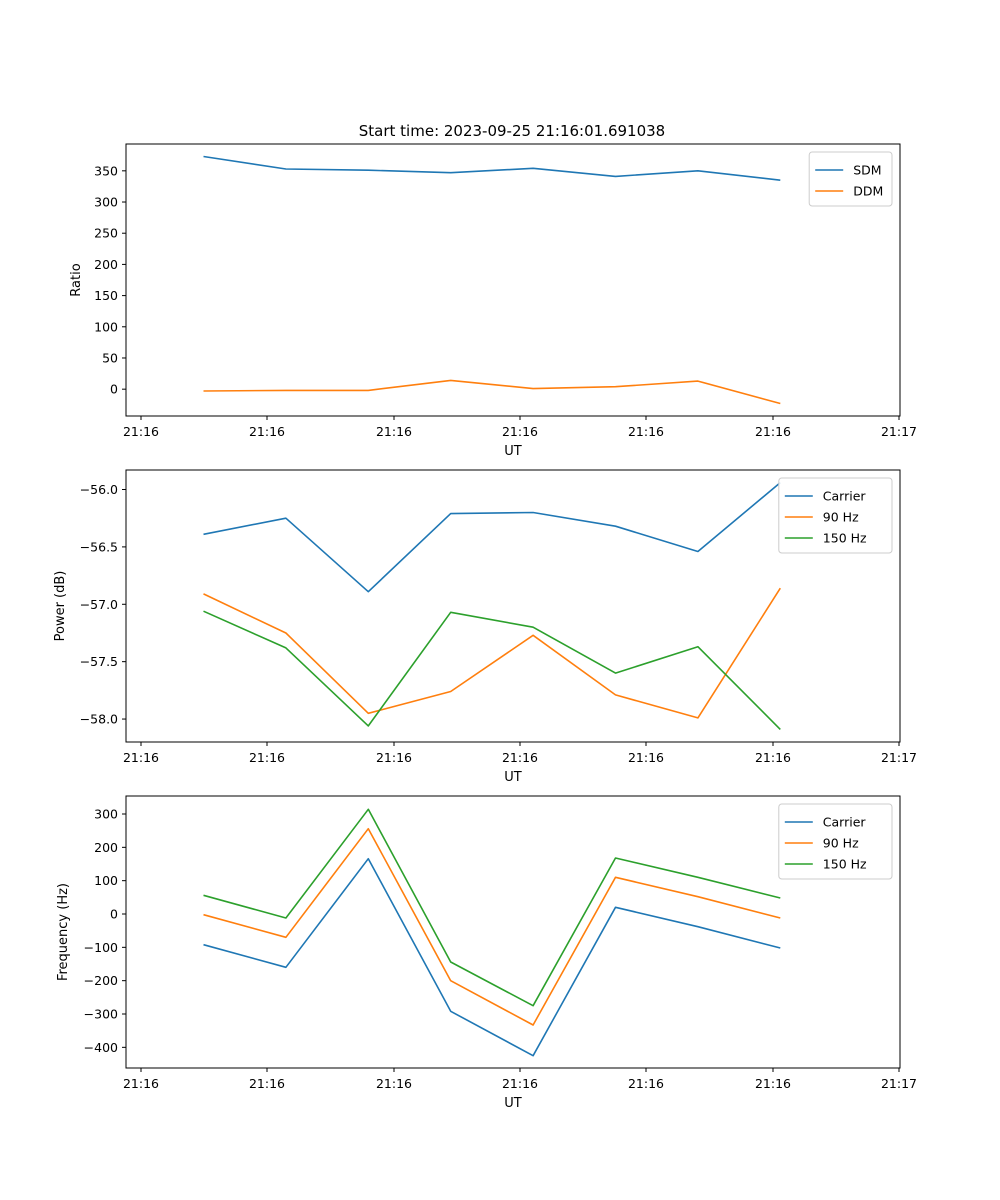 This screenshot has height=1200, width=1000. What do you see at coordinates (106, 233) in the screenshot?
I see `y-tick-label: 250` at bounding box center [106, 233].